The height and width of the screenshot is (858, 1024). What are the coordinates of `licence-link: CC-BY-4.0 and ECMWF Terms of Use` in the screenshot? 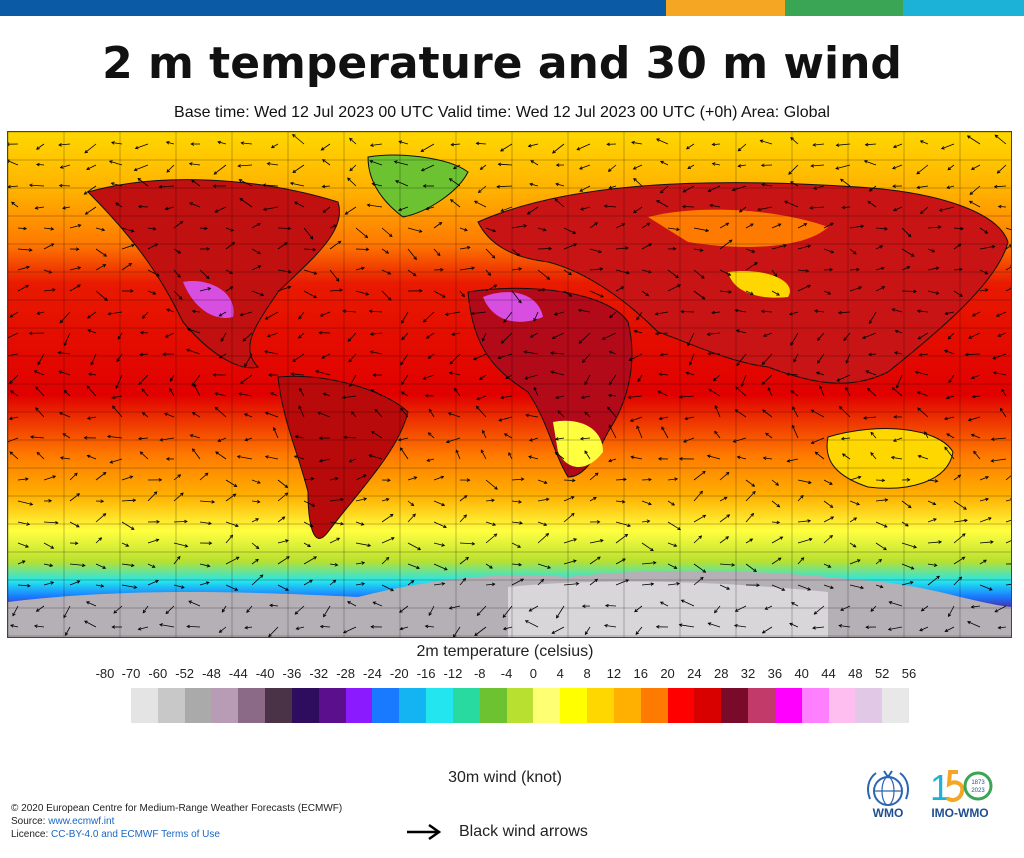 It's located at (135, 834).